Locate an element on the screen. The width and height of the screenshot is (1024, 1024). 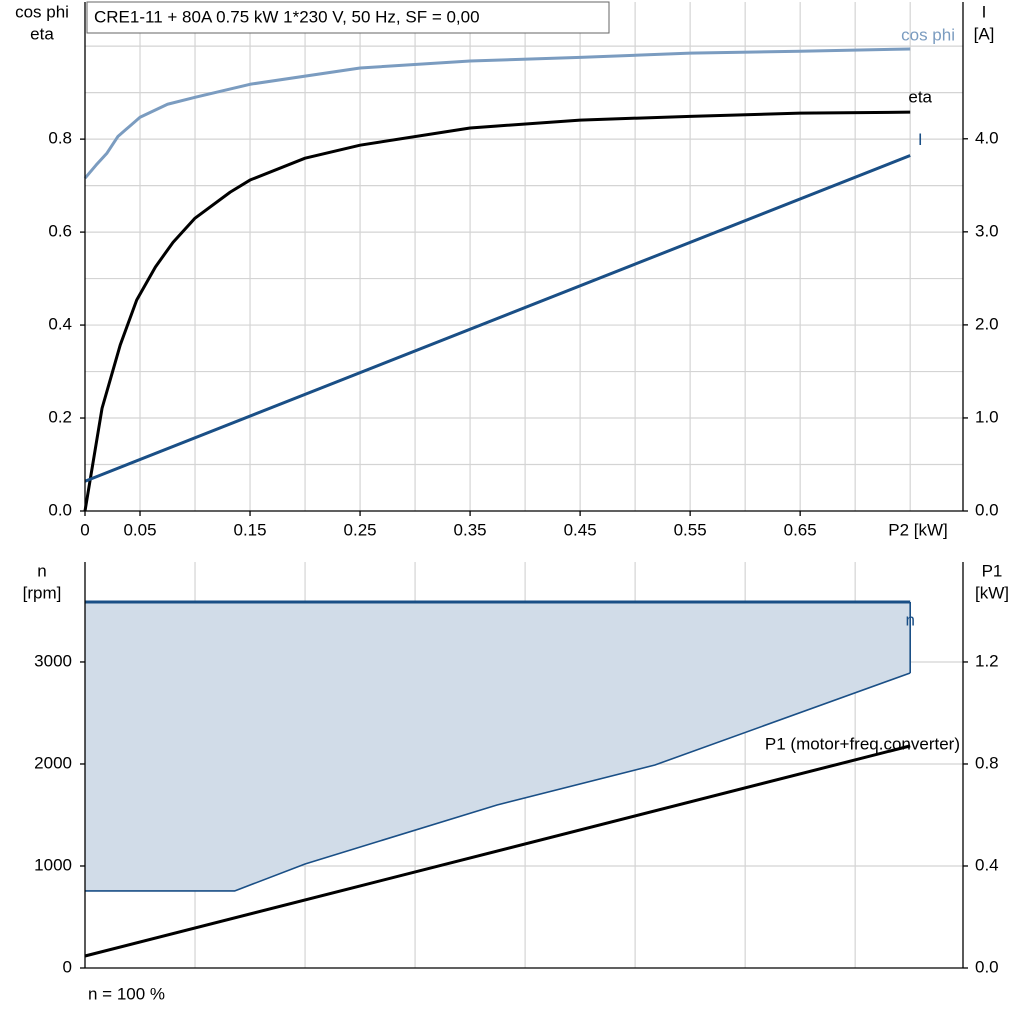
y-tick-label: 0.6 is located at coordinates (60, 231).